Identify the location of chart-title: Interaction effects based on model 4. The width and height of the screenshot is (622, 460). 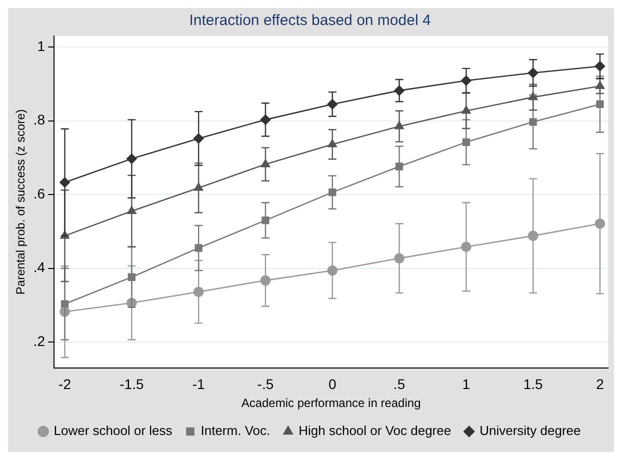
(310, 21).